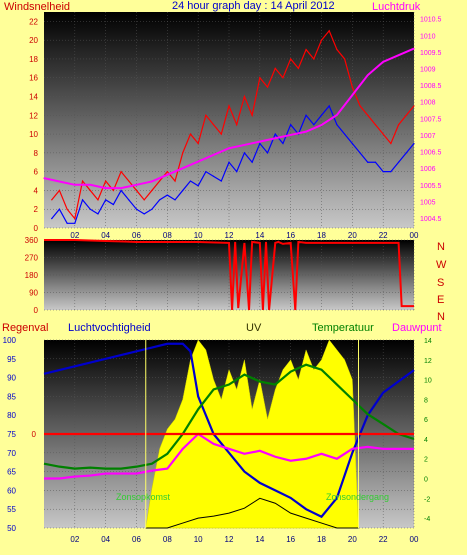  What do you see at coordinates (229, 539) in the screenshot?
I see `x-tick-label: 12` at bounding box center [229, 539].